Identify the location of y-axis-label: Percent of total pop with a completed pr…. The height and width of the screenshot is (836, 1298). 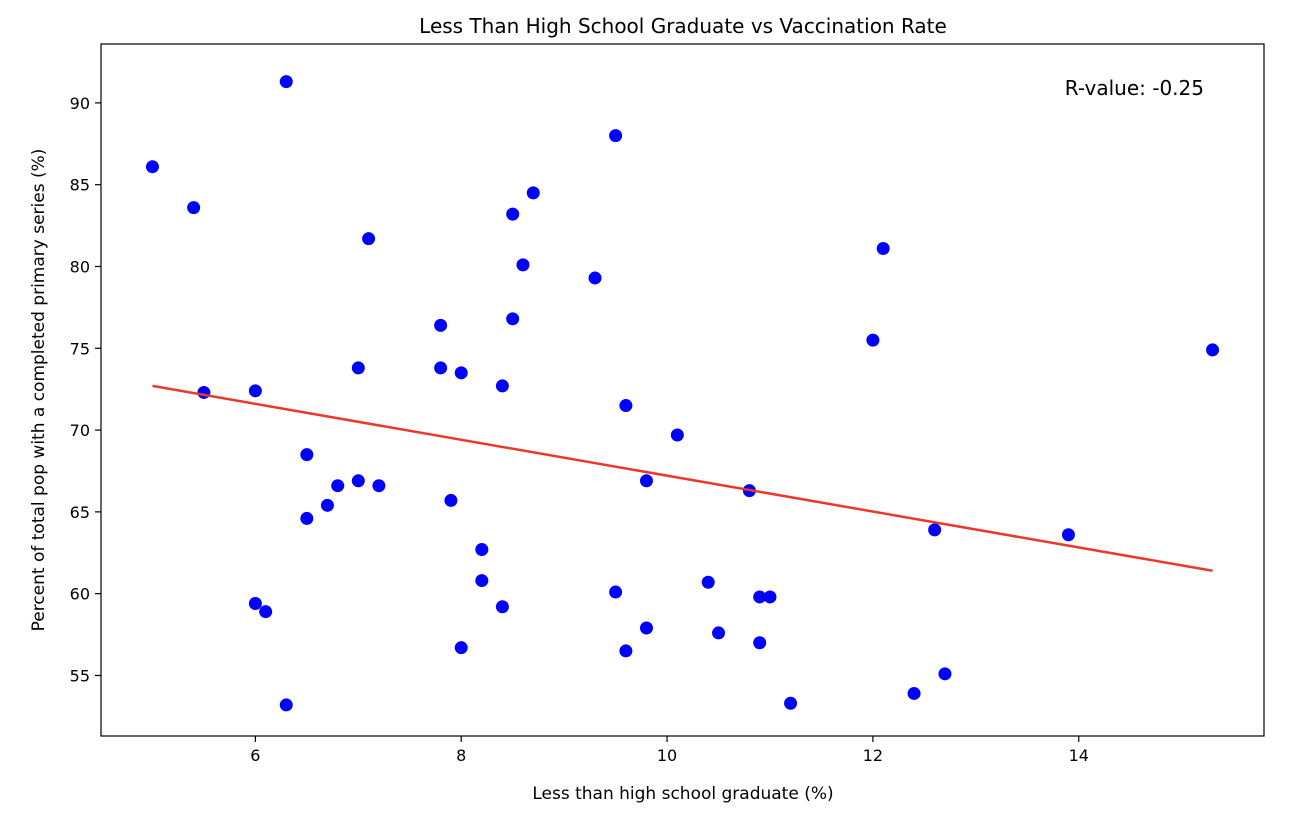
(39, 390).